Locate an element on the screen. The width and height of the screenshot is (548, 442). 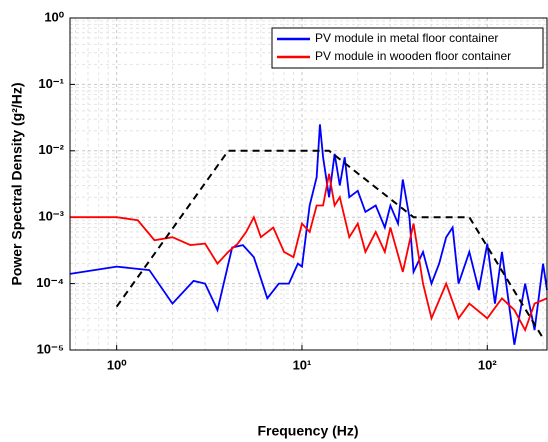
x-tick-label: 10⁰ is located at coordinates (117, 364).